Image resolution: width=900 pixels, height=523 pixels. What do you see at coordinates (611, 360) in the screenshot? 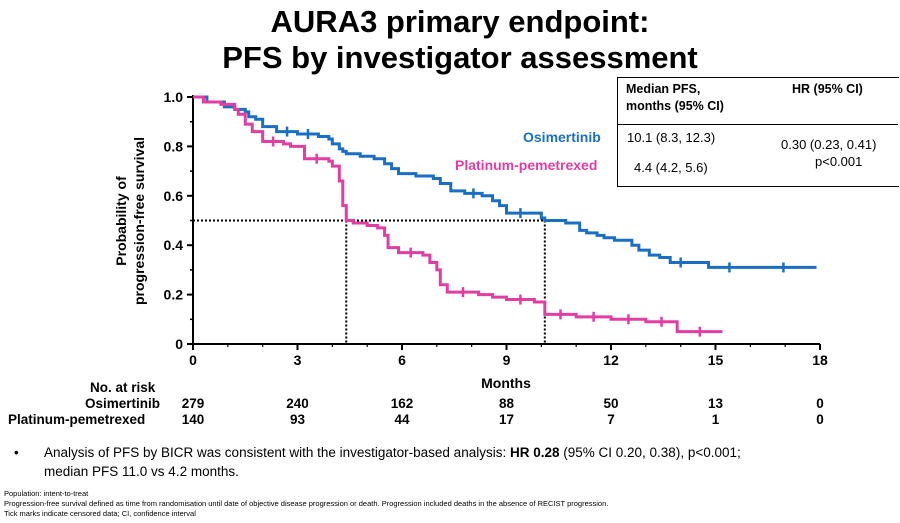
I see `x-tick-label: 12` at bounding box center [611, 360].